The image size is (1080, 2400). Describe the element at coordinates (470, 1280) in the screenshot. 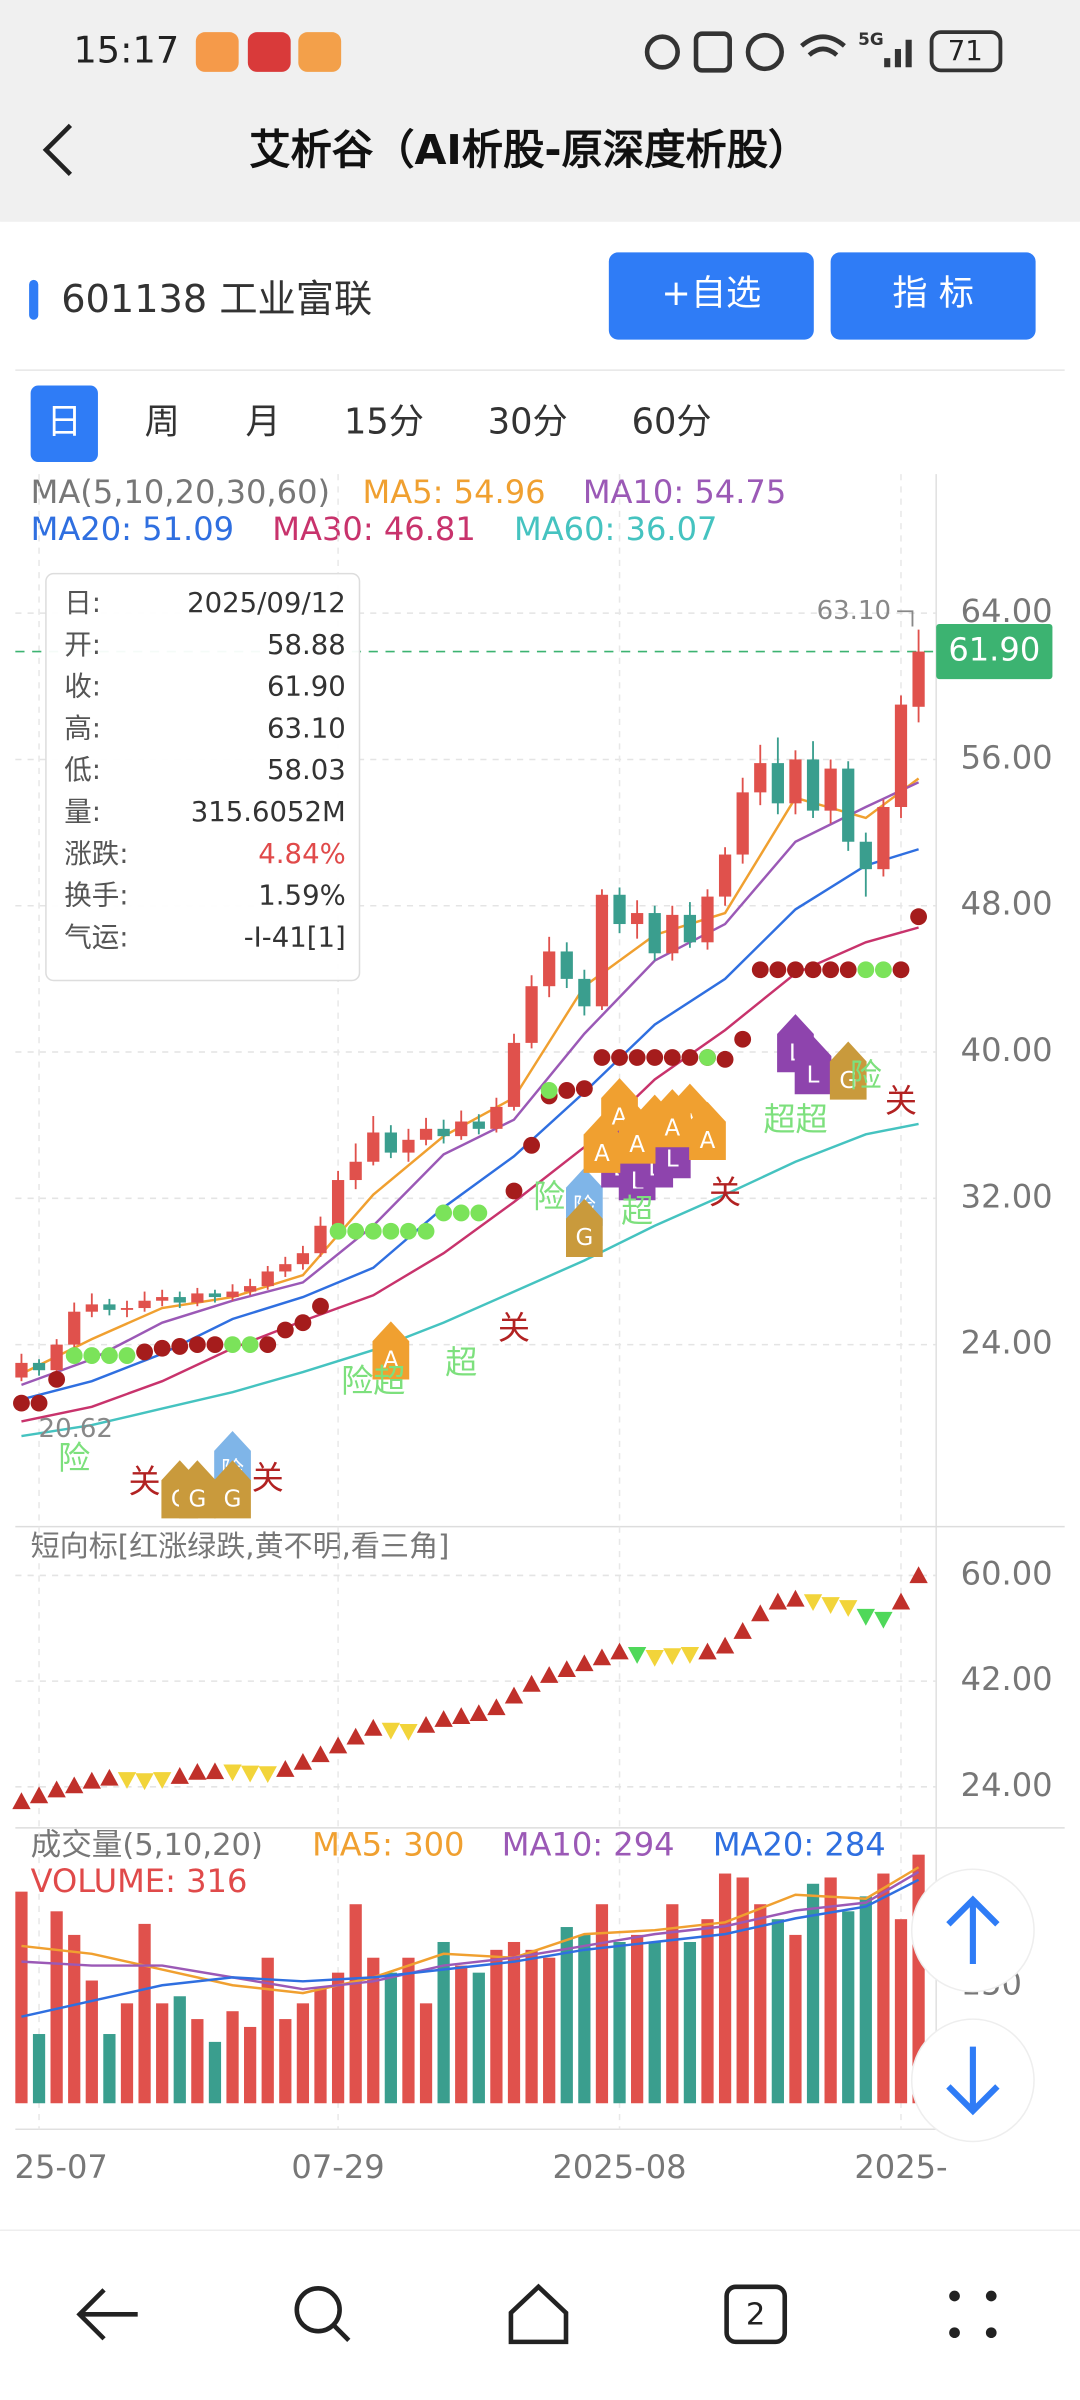

I see `ma-line` at that location.